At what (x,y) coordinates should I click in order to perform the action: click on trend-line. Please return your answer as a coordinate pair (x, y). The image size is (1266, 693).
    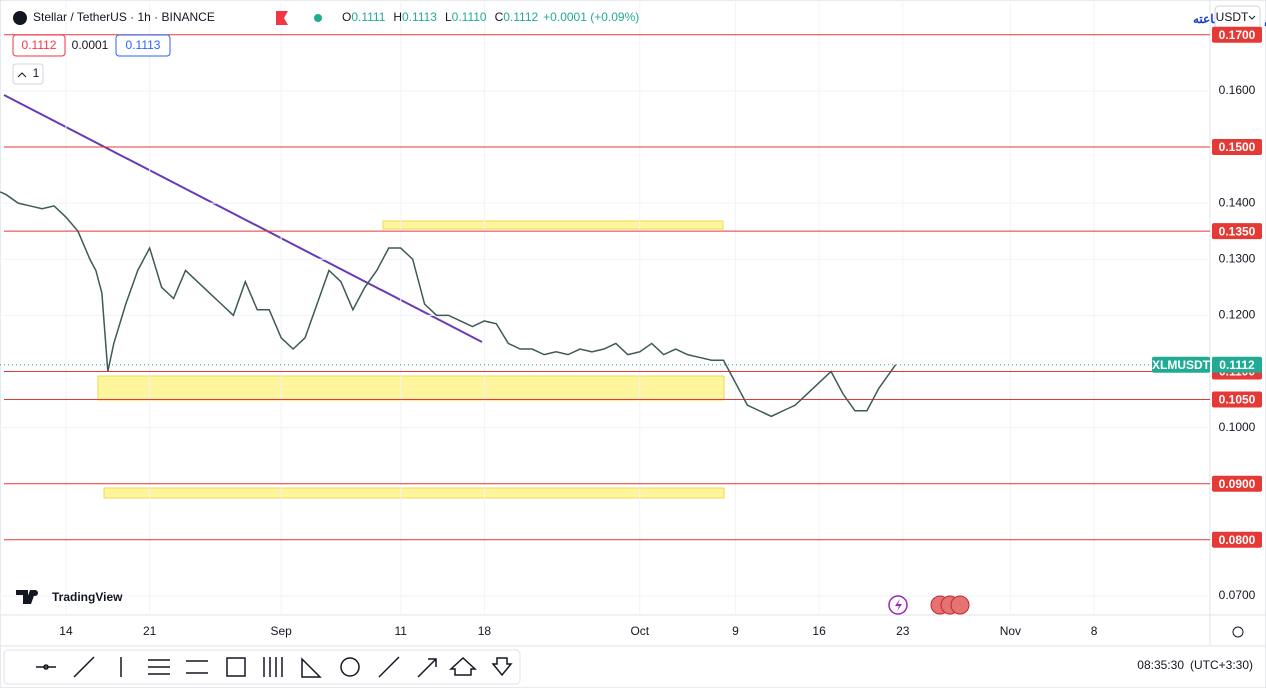
    Looking at the image, I should click on (243, 218).